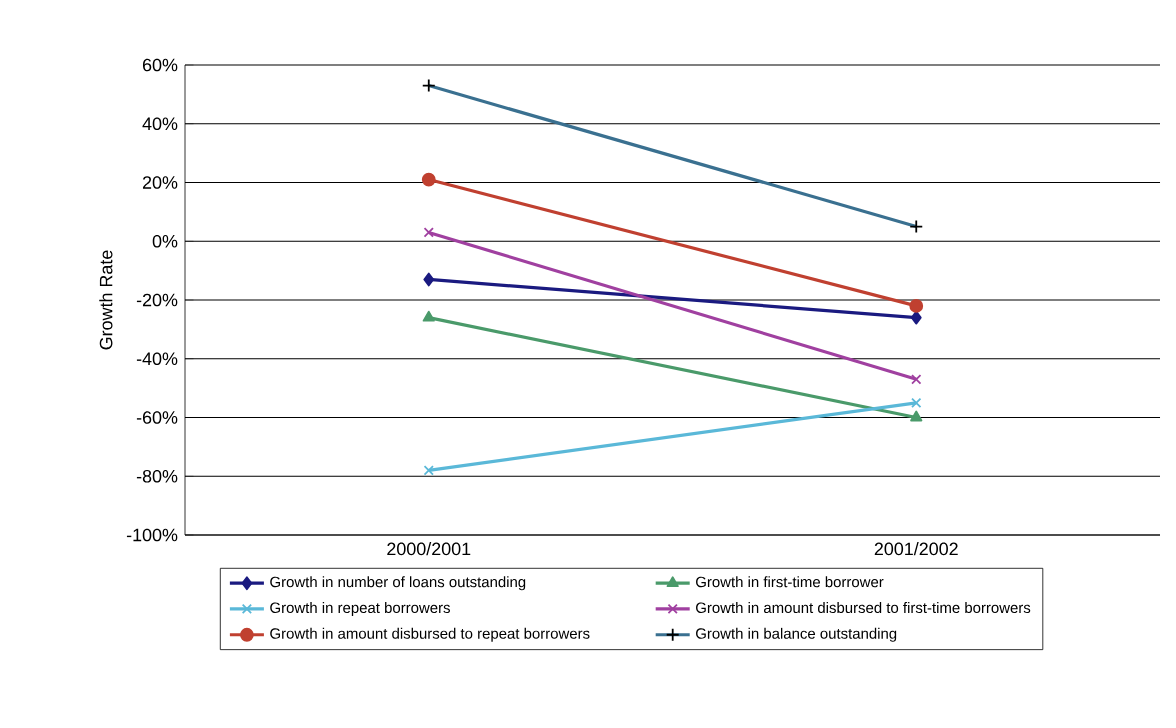  Describe the element at coordinates (863, 608) in the screenshot. I see `legend-label: Growth in amount disbursed to first-time borrowers` at that location.